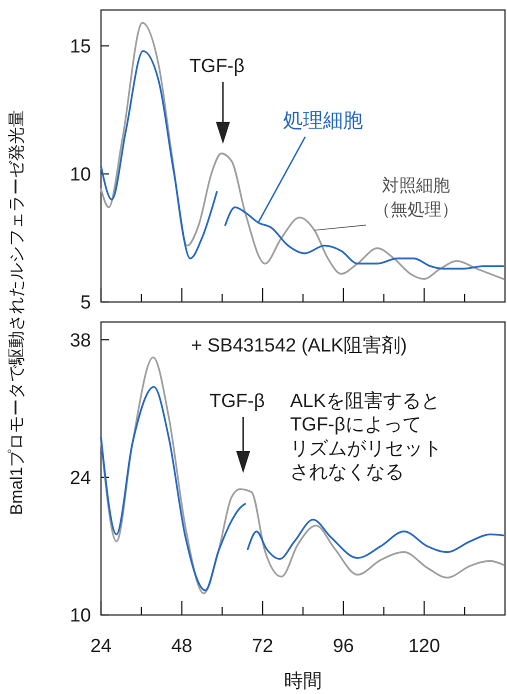  What do you see at coordinates (424, 646) in the screenshot?
I see `x-tick-label: 120` at bounding box center [424, 646].